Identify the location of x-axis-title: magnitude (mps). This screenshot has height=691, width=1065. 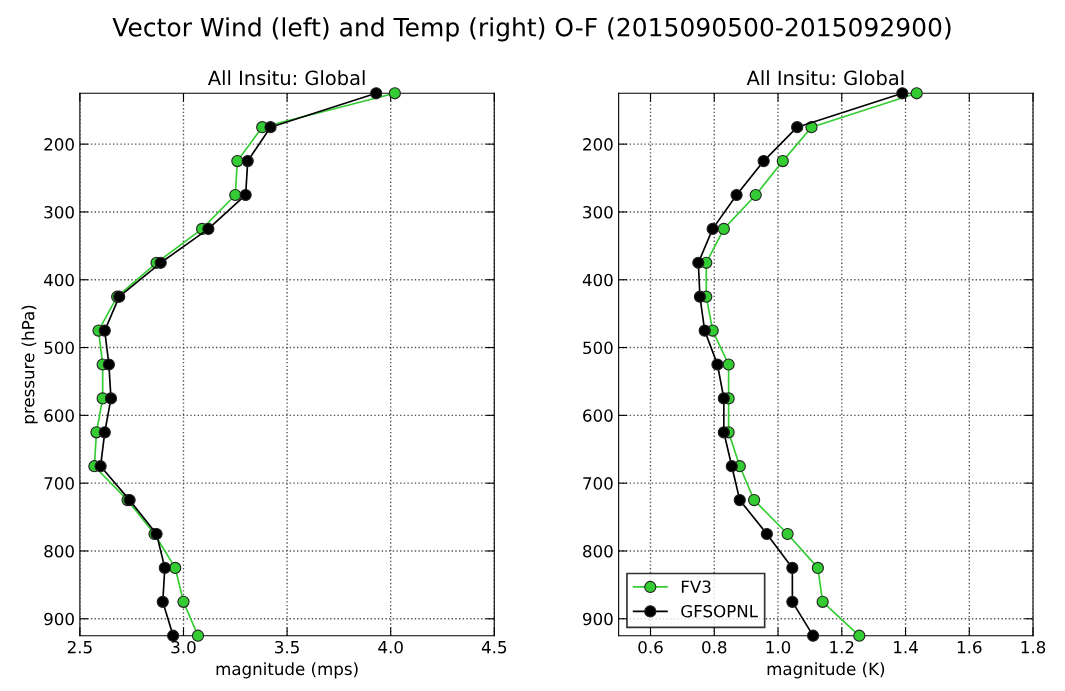
(287, 670).